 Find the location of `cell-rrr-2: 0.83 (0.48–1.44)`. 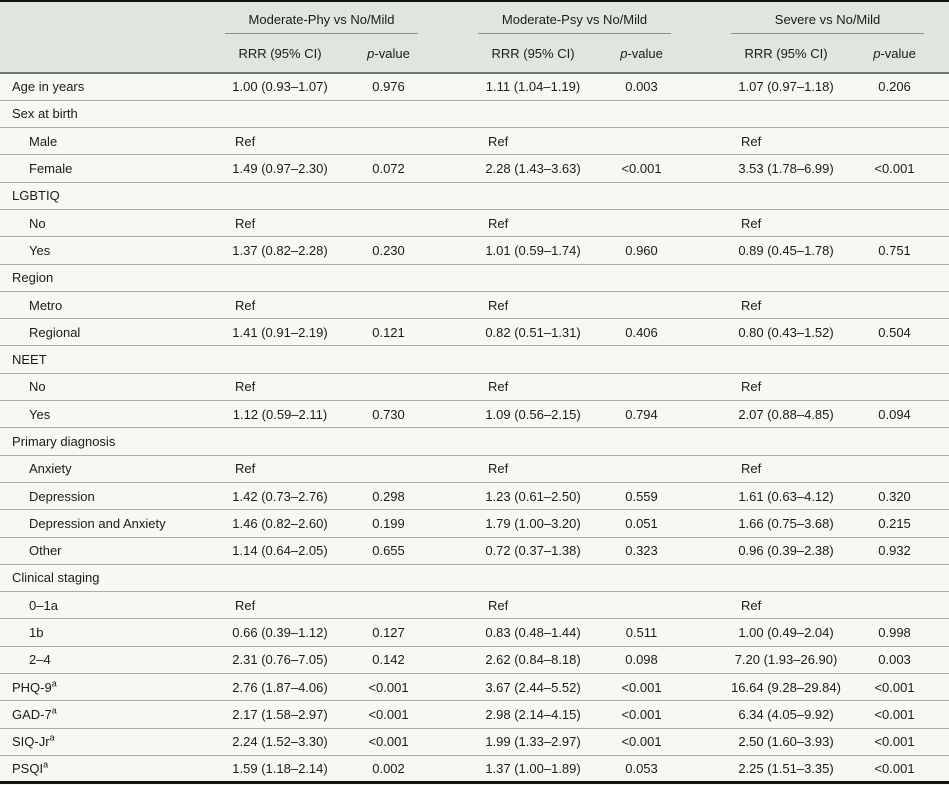

cell-rrr-2: 0.83 (0.48–1.44) is located at coordinates (533, 632).